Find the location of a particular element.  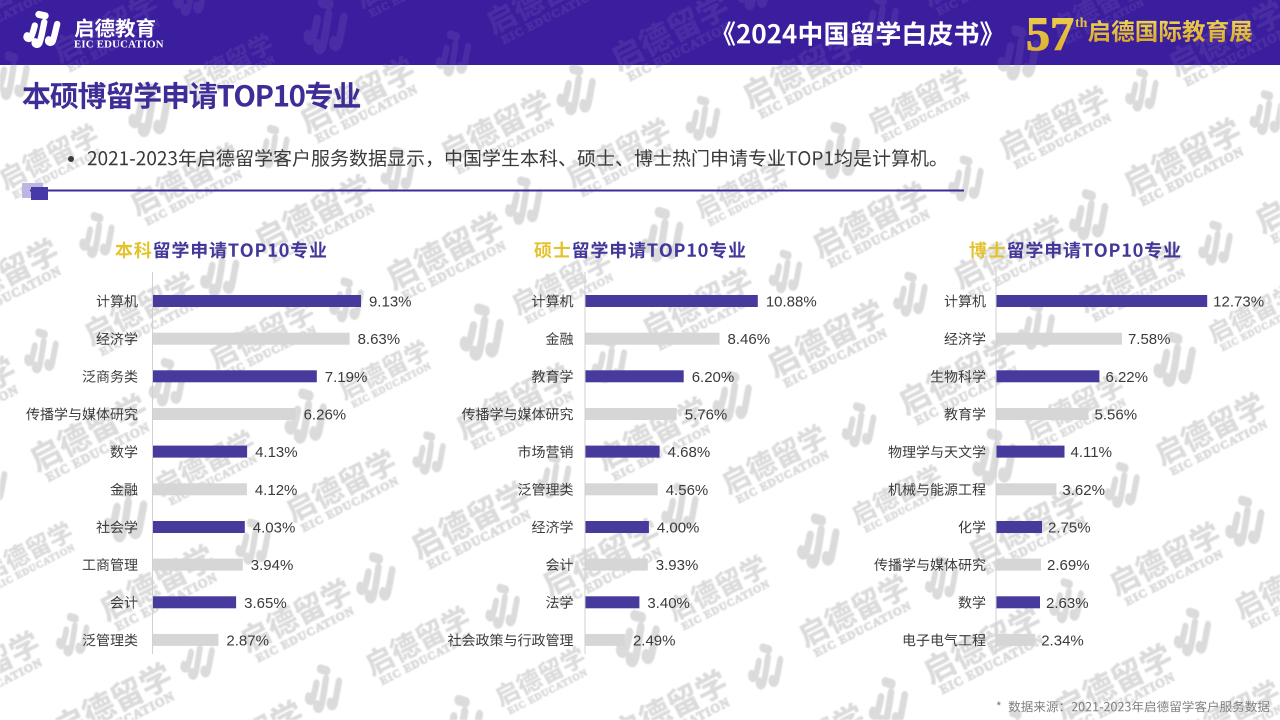

svg-text: 4.11% is located at coordinates (1091, 452).